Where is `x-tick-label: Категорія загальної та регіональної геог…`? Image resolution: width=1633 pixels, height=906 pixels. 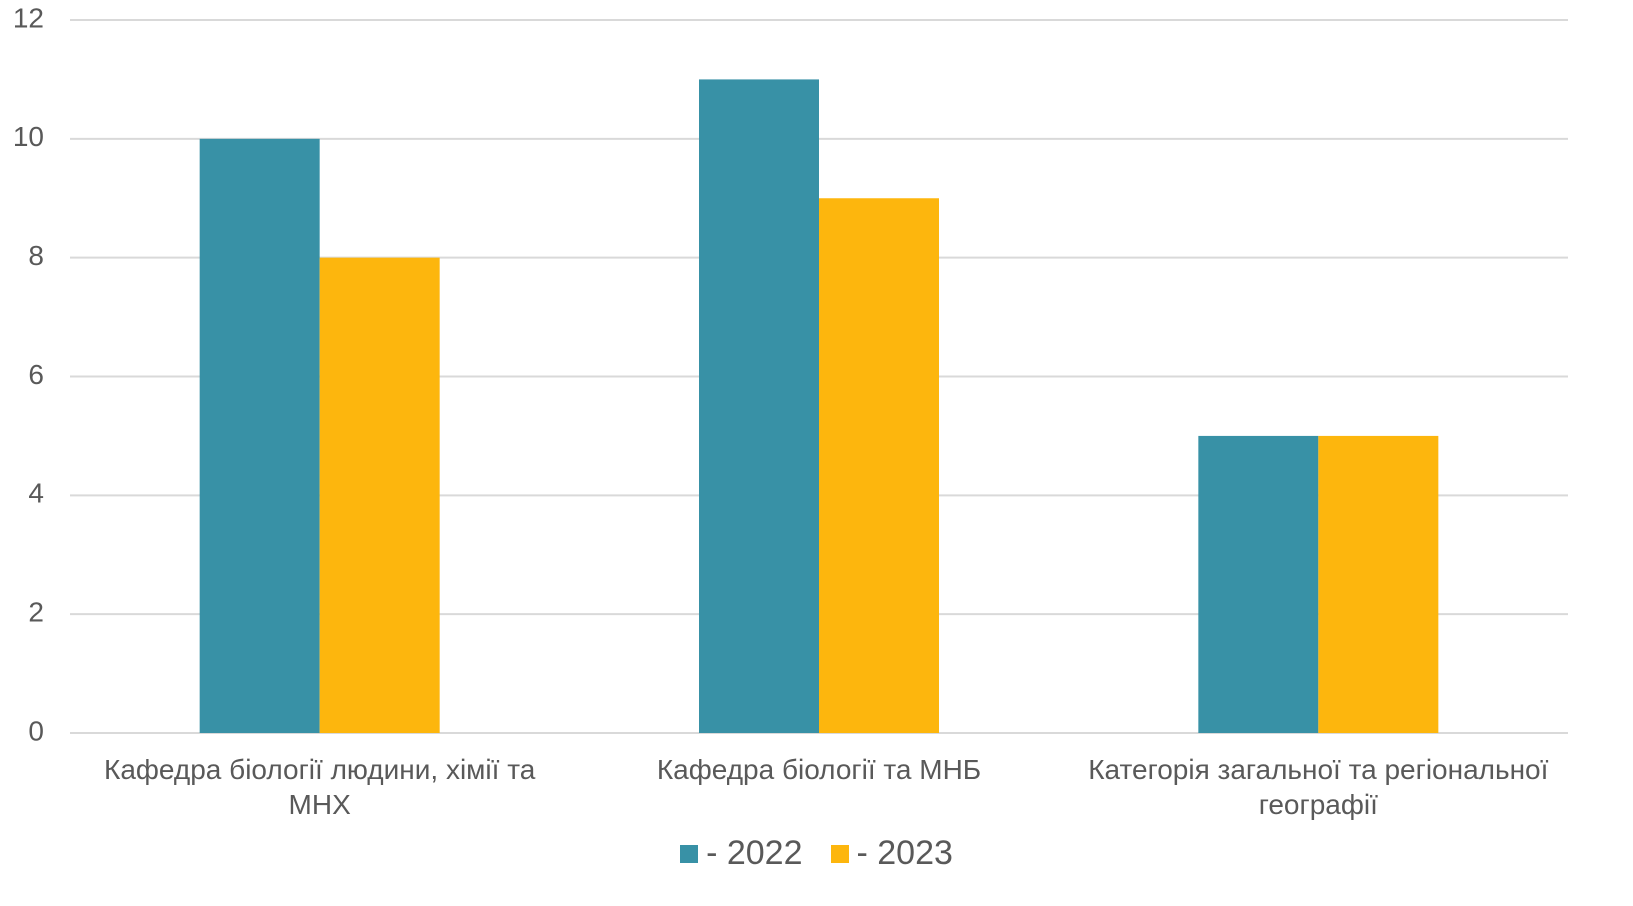
x-tick-label: Категорія загальної та регіональної геог… is located at coordinates (1318, 787).